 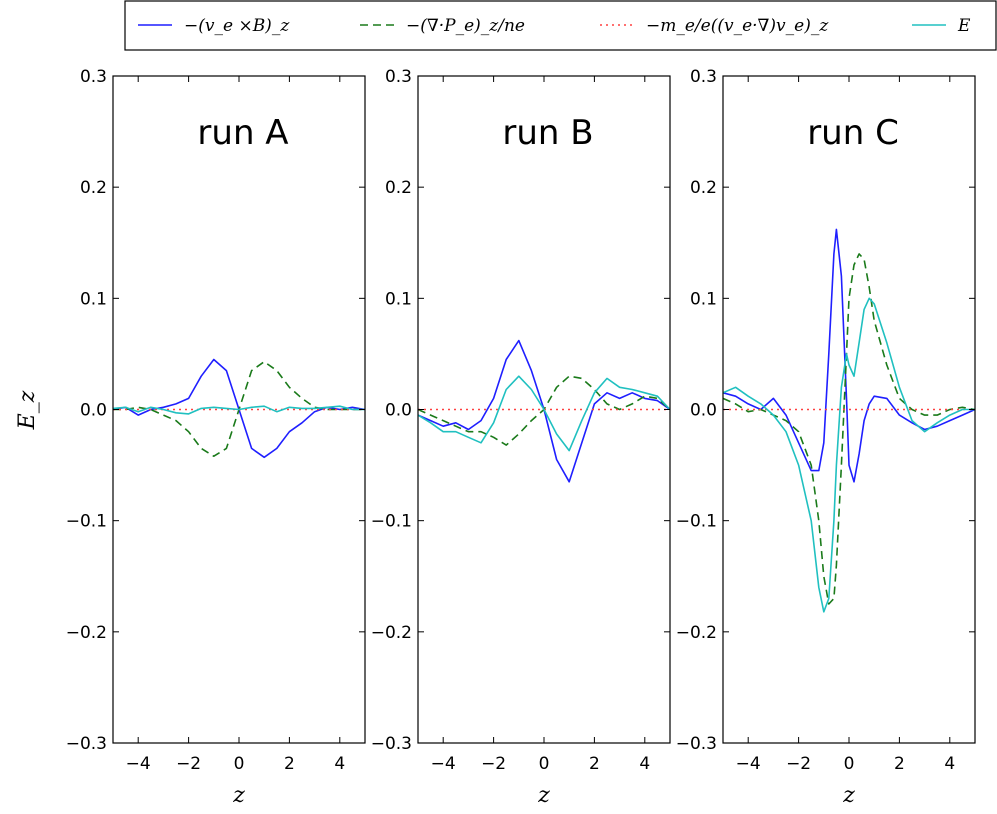 I want to click on legend-label-4: E, so click(x=964, y=26).